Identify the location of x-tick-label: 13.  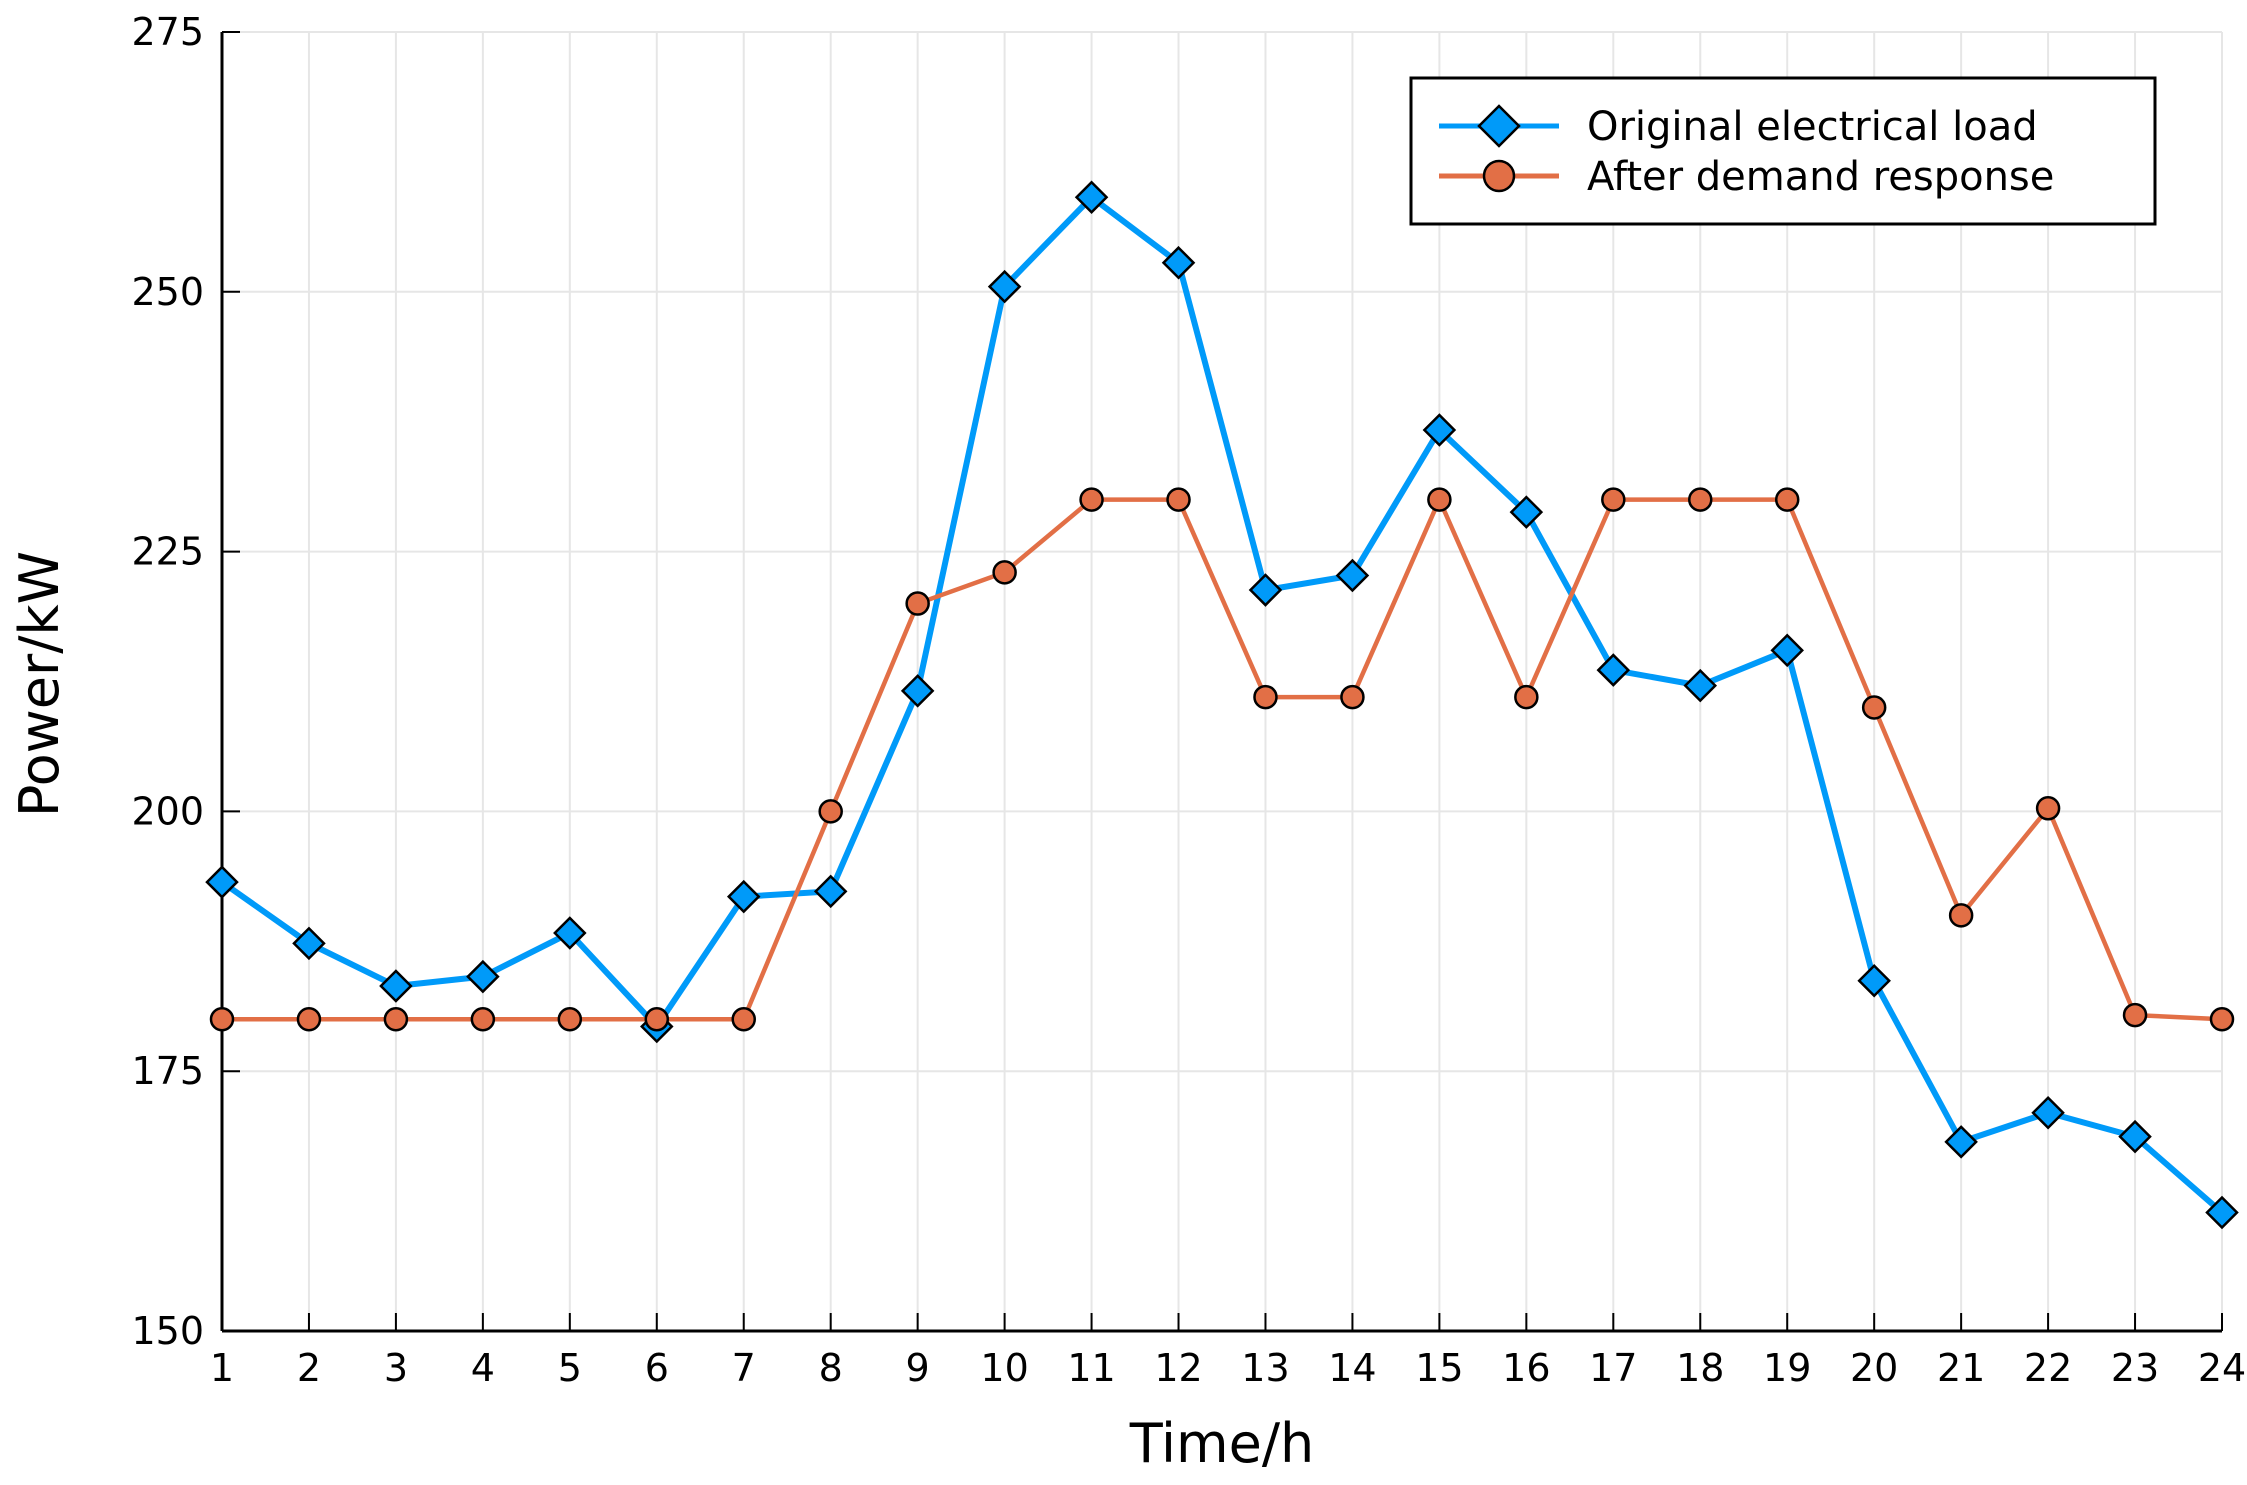
(1265, 1368).